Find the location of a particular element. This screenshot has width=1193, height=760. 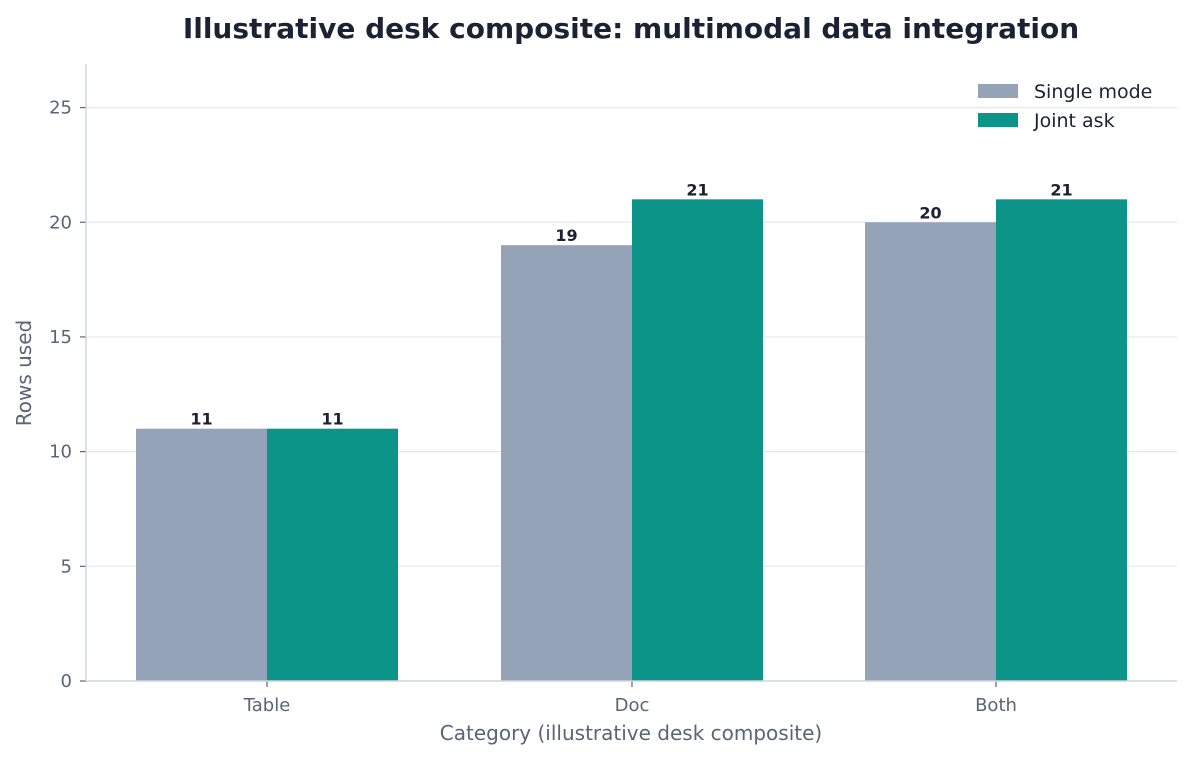

data-label-joint-ask-both: 21 is located at coordinates (1061, 189).